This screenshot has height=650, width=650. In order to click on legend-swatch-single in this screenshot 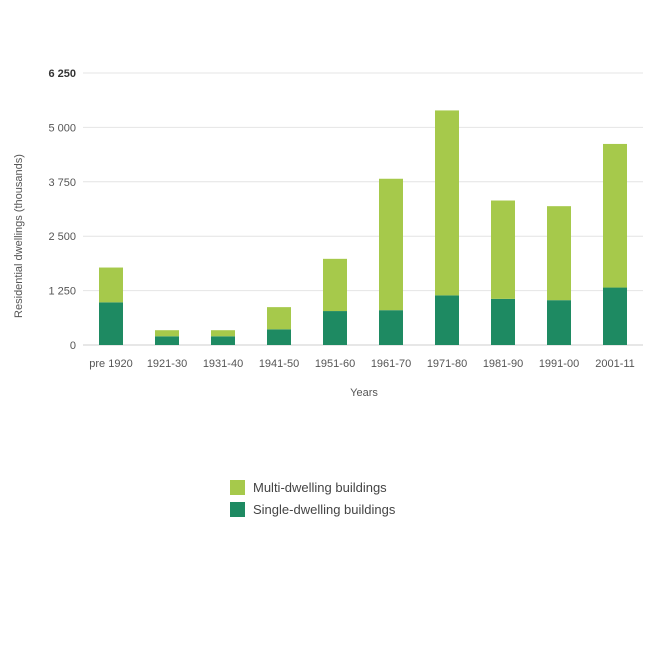, I will do `click(237, 509)`.